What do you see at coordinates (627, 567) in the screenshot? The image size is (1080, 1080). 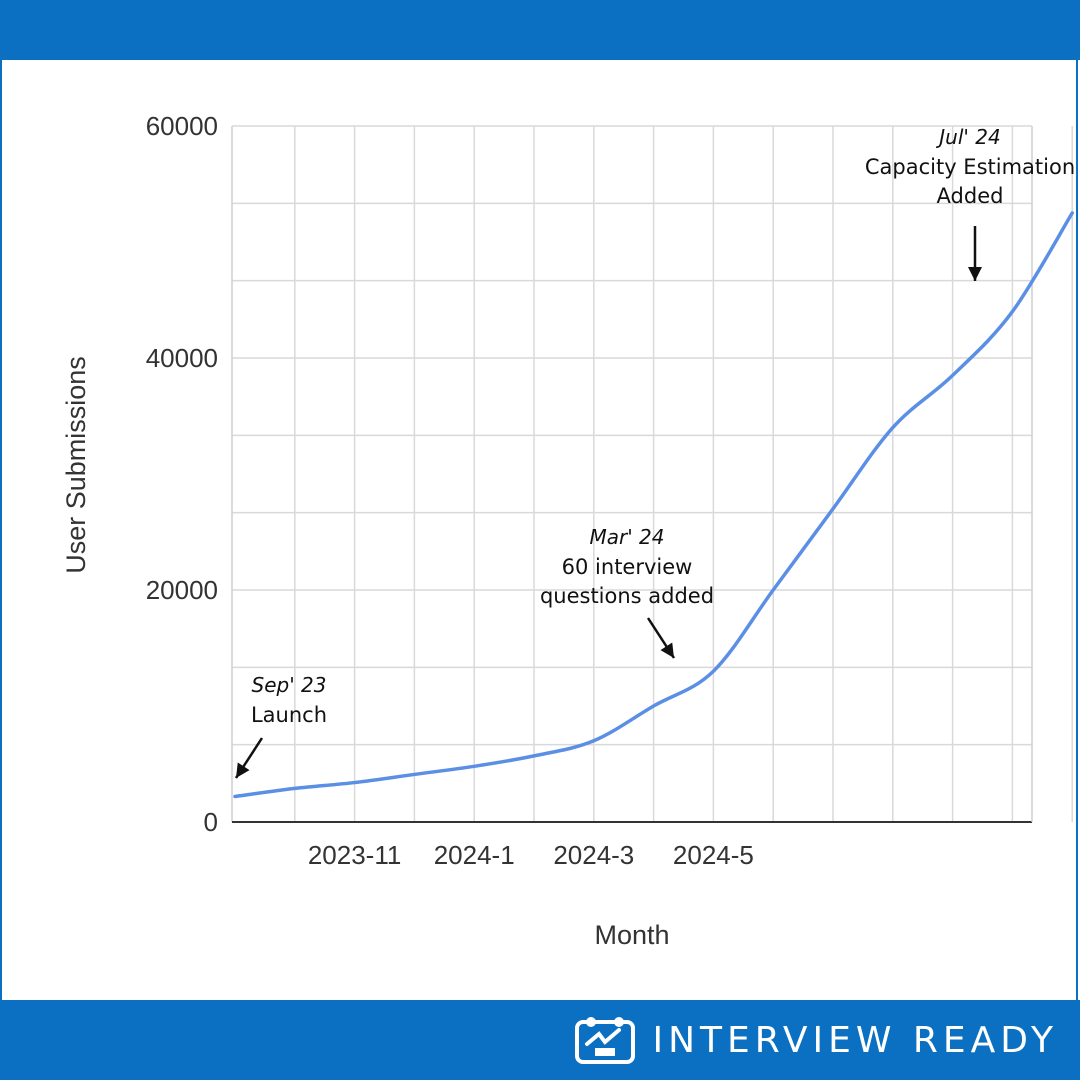 I see `annotation-label: 60 interview` at bounding box center [627, 567].